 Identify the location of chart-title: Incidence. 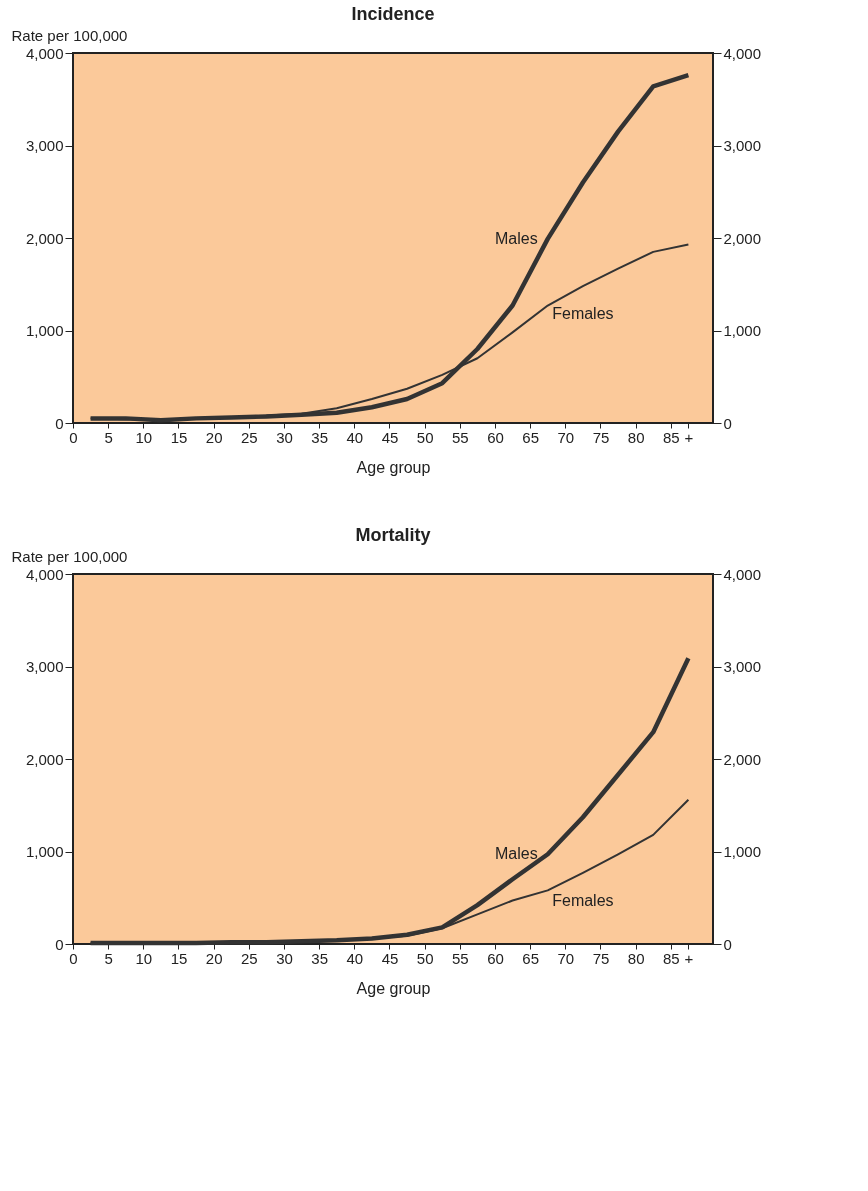
(393, 14).